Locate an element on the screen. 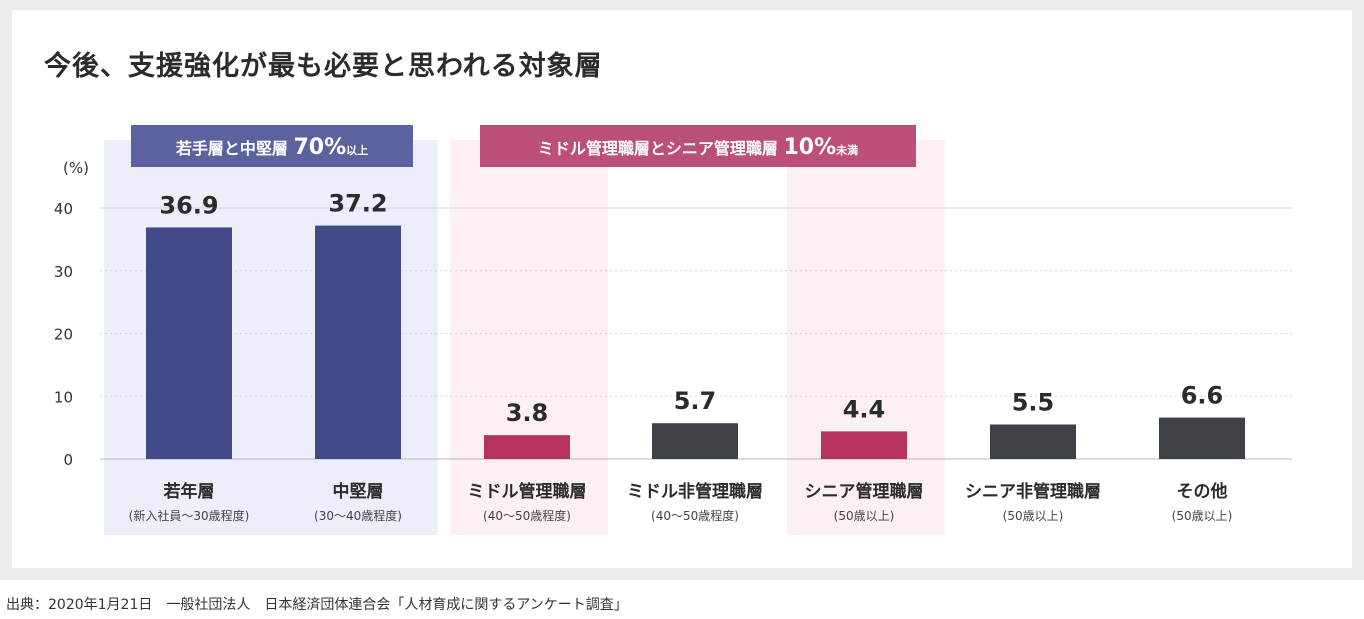 This screenshot has height=619, width=1364. y-tick-label: 40 is located at coordinates (63, 209).